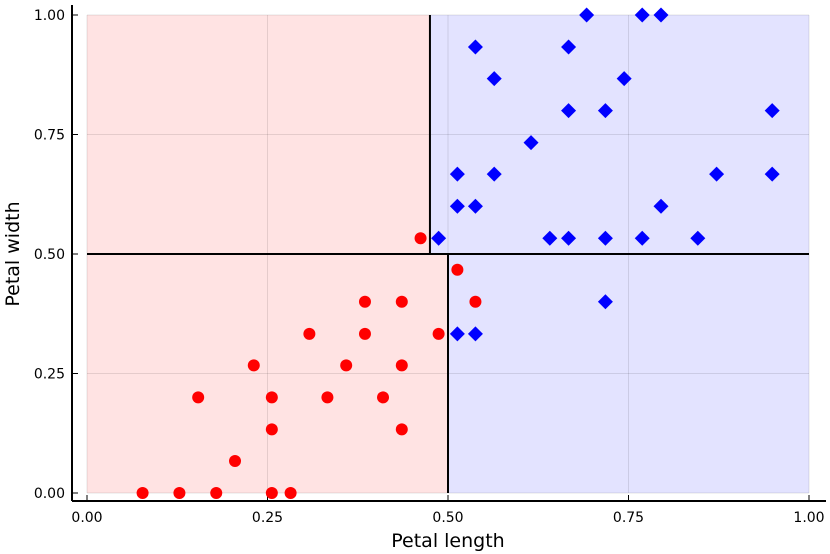 This screenshot has width=830, height=554. What do you see at coordinates (49, 16) in the screenshot?
I see `y-tick-label: 1.00` at bounding box center [49, 16].